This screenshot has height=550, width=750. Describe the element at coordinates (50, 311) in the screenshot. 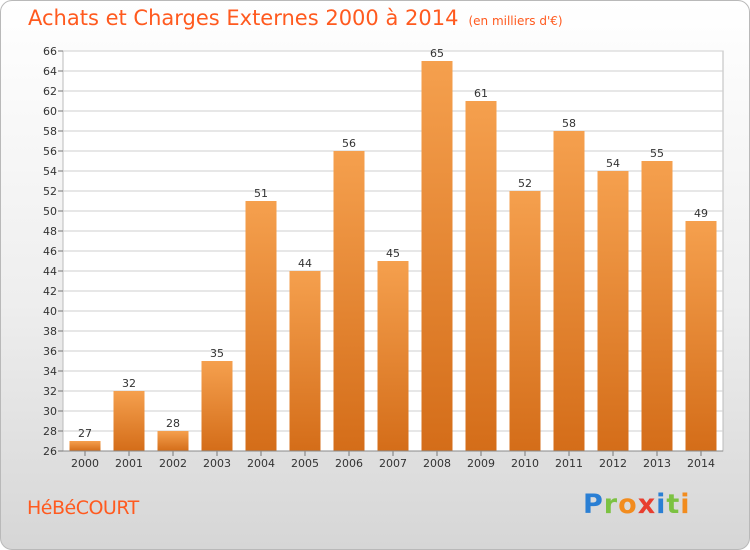

I see `y-tick-label: 40` at that location.